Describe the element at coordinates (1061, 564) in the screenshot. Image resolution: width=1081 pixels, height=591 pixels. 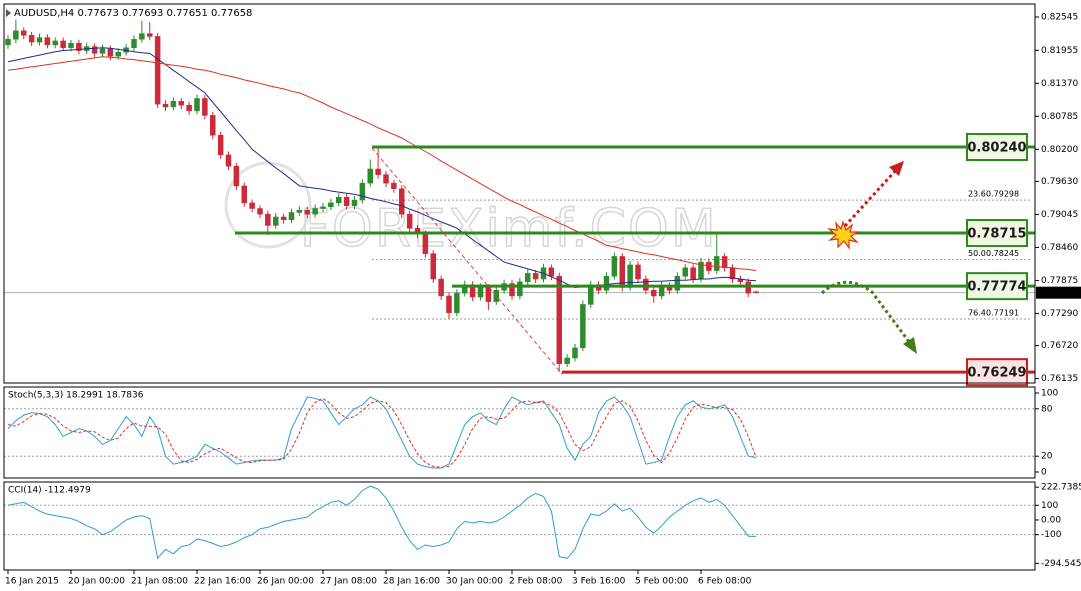
I see `y-tick-label: -294.5458` at that location.